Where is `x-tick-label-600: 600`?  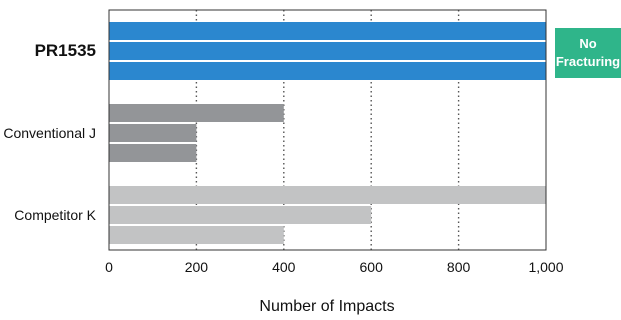 x-tick-label-600: 600 is located at coordinates (372, 267).